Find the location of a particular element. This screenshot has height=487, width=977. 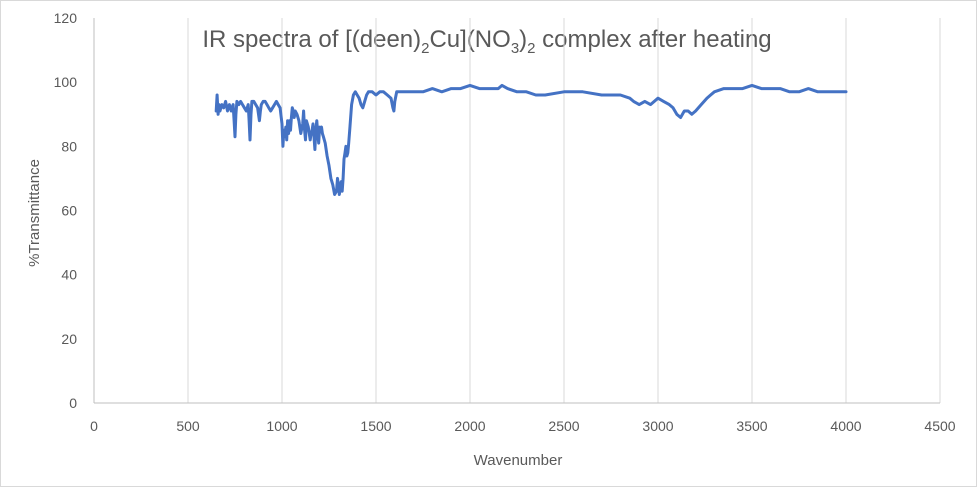

y-tick-label: 60 is located at coordinates (69, 211).